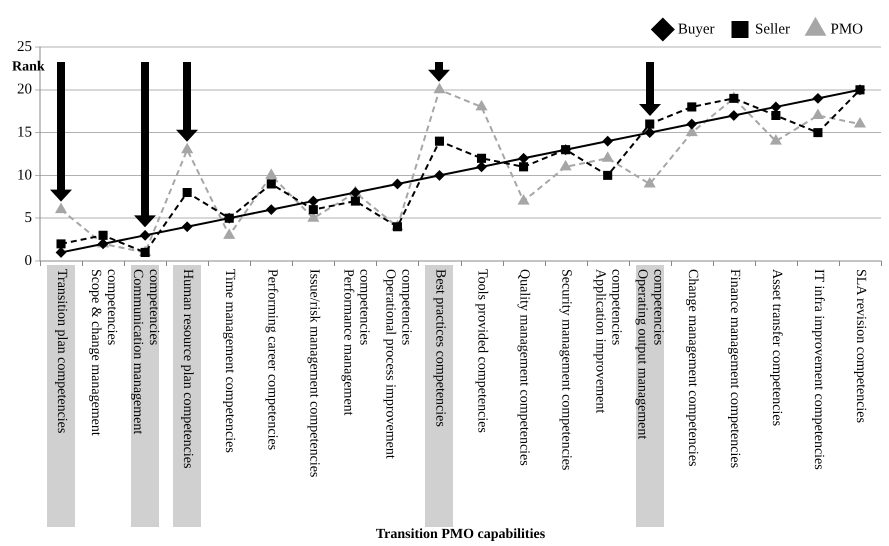 The width and height of the screenshot is (889, 546). Describe the element at coordinates (28, 260) in the screenshot. I see `y-tick-label: 0` at that location.